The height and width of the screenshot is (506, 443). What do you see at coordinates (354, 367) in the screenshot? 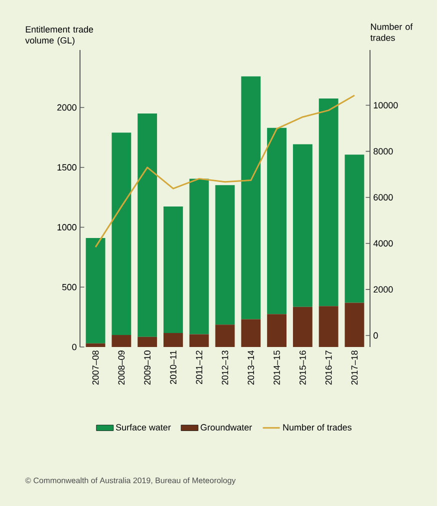
I see `x-tick-label: 2017–18` at bounding box center [354, 367].